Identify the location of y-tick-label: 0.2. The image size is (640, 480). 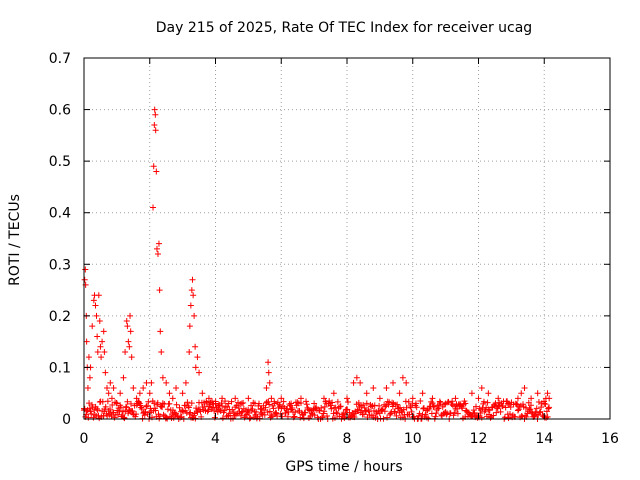
(60, 317).